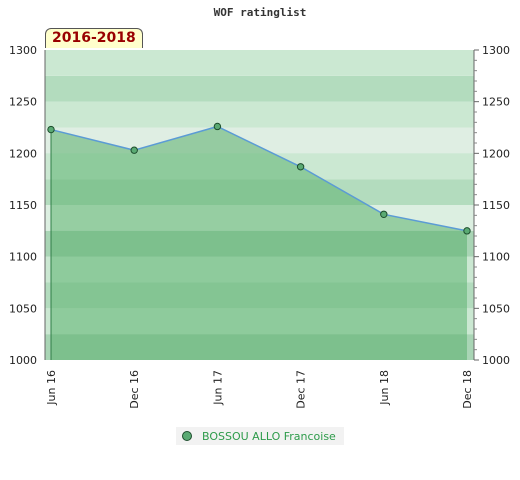 The width and height of the screenshot is (520, 480). What do you see at coordinates (217, 388) in the screenshot?
I see `x-tick-label: Jun 17` at bounding box center [217, 388].